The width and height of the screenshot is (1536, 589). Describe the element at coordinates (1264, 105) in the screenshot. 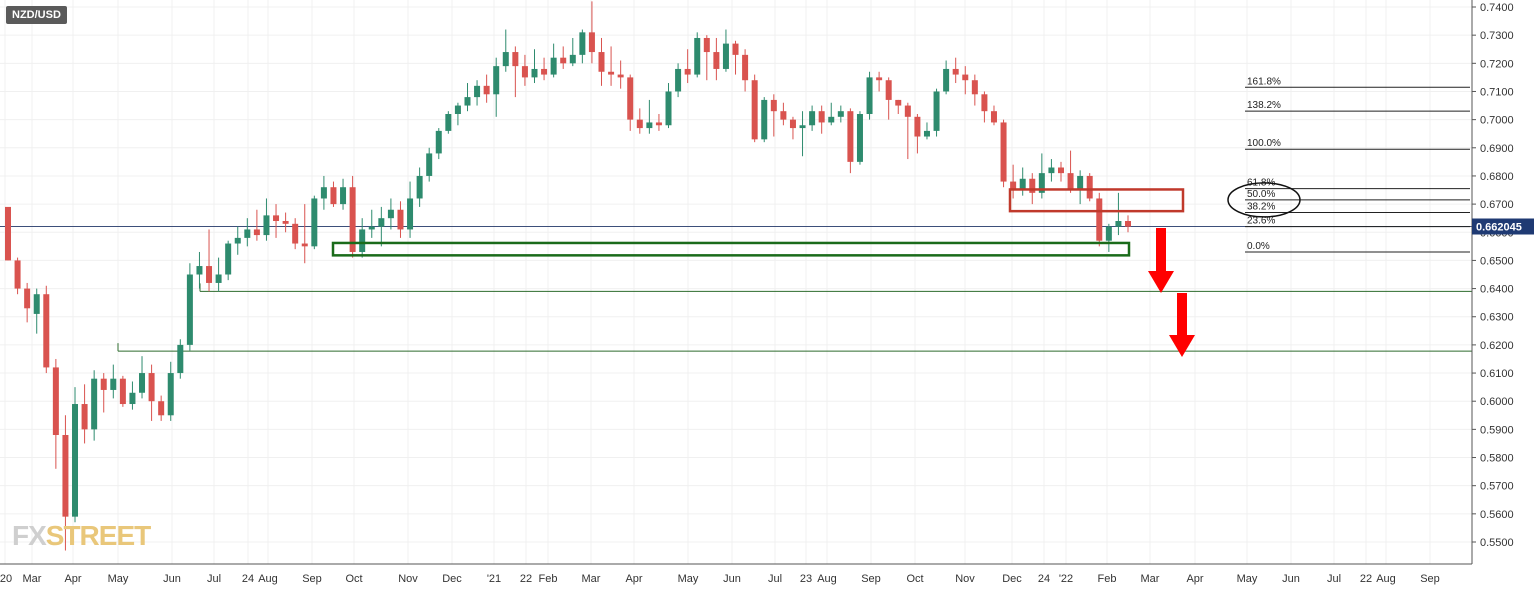

I see `fib-label: 138.2%` at that location.